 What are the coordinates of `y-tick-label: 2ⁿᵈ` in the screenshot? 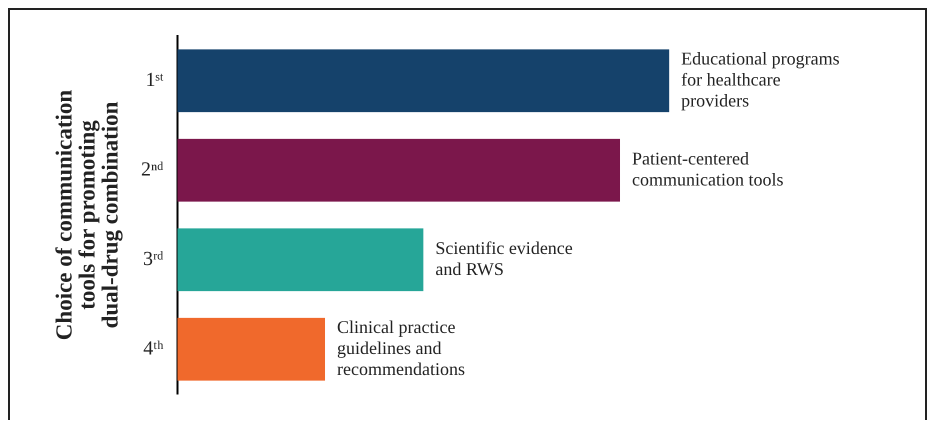 It's located at (152, 169).